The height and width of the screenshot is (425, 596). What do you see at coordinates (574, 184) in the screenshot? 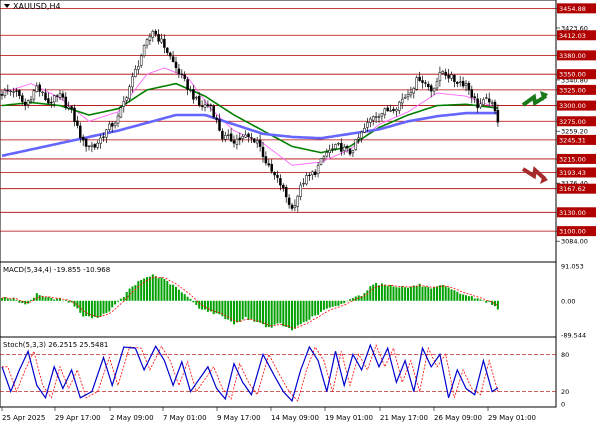
I see `price-tick-label-13: 3176.40` at bounding box center [574, 184].